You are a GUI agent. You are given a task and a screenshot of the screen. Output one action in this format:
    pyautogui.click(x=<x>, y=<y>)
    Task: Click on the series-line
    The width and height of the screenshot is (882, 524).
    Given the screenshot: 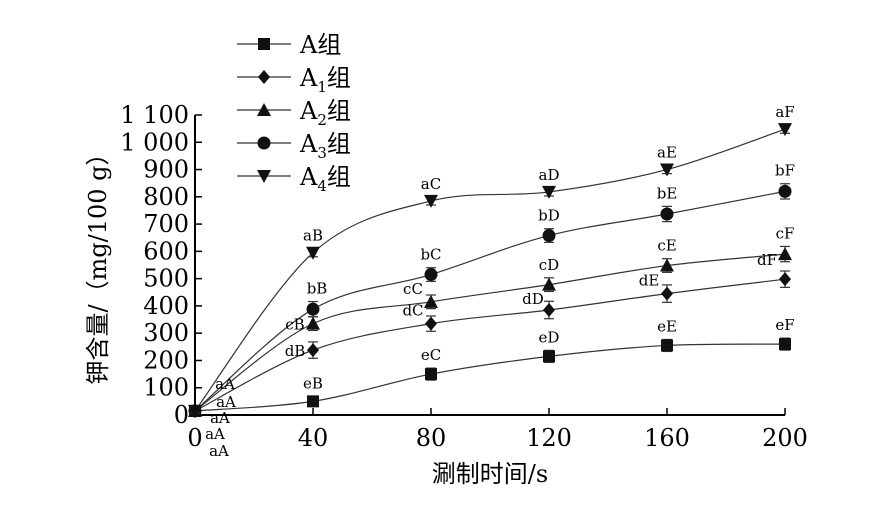 What is the action you would take?
    pyautogui.click(x=490, y=377)
    